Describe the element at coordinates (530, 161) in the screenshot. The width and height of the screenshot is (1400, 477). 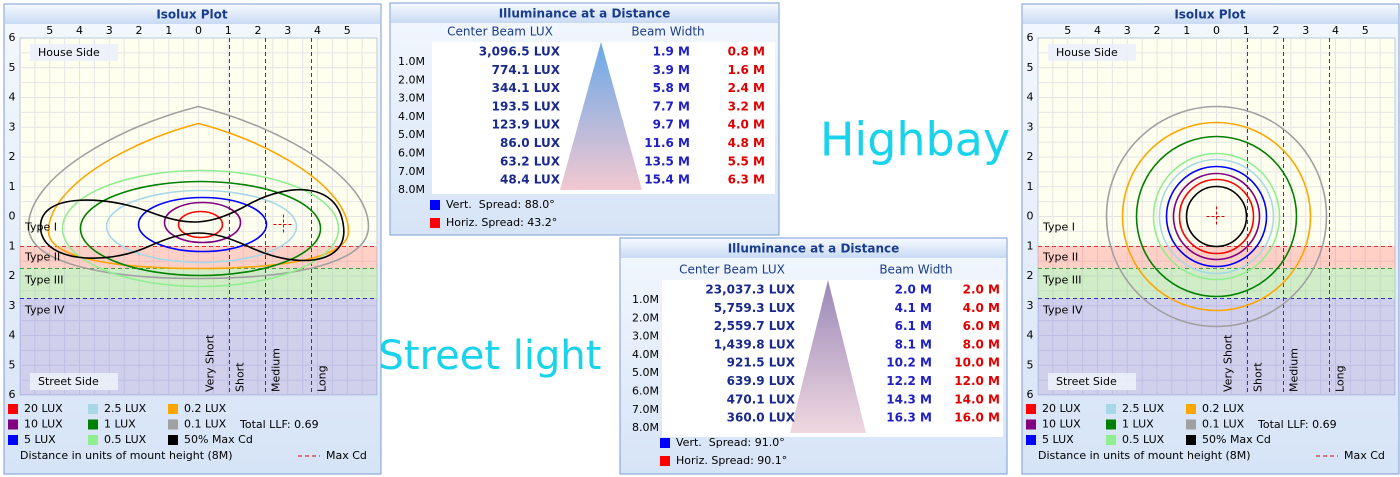
I see `table-cell: 63.2 LUX` at that location.